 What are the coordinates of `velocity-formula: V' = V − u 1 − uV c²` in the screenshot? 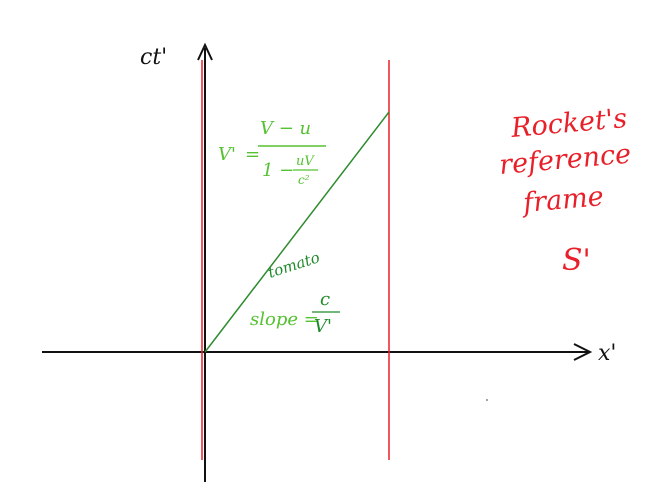 It's located at (272, 152).